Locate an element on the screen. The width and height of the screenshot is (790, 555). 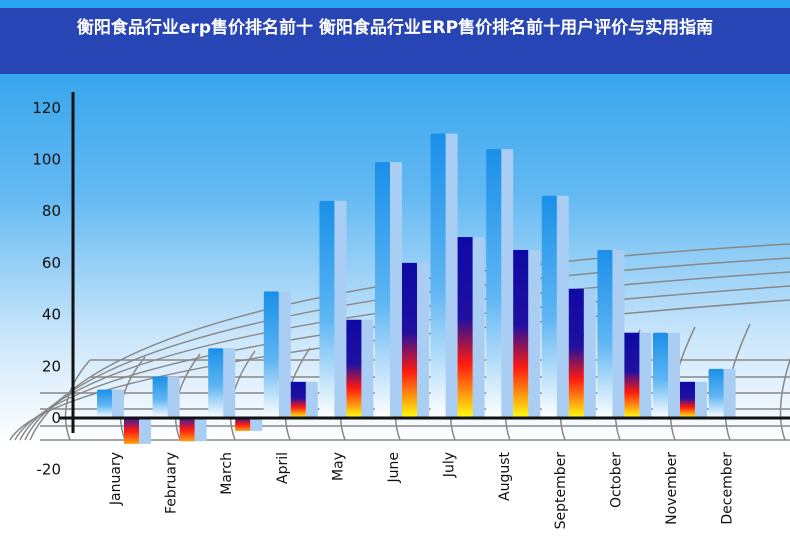
y-tick-label: 60 is located at coordinates (51, 263).